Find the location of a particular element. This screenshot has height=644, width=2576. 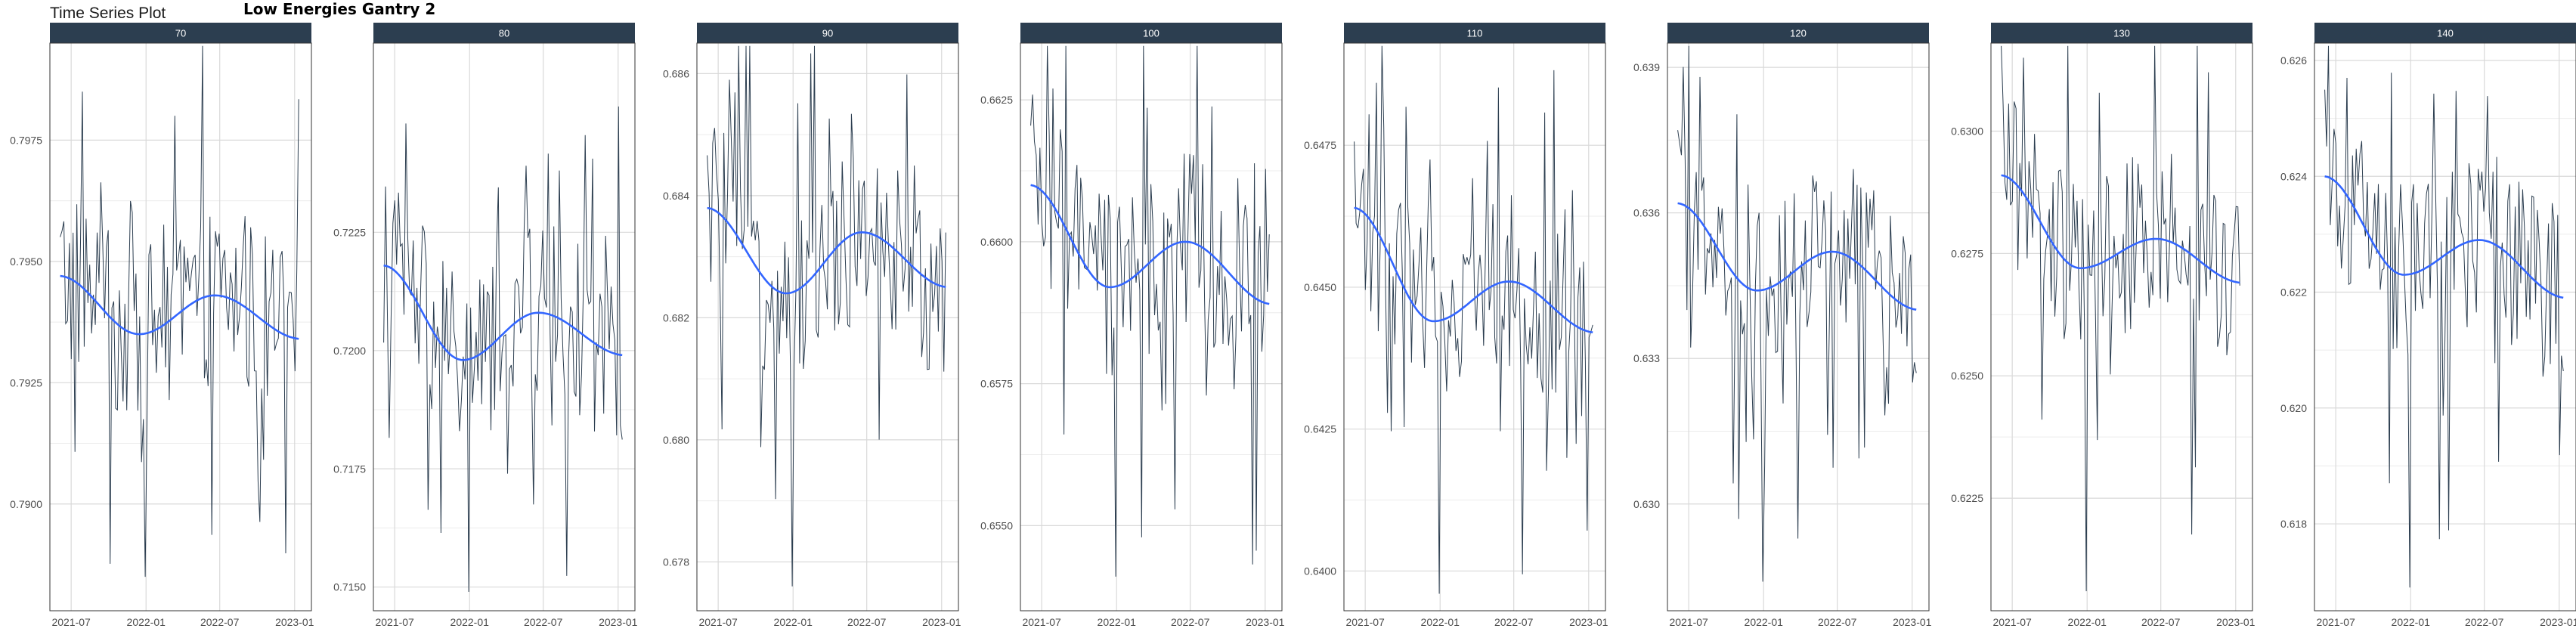

facet-strip-label: 70 is located at coordinates (180, 33).